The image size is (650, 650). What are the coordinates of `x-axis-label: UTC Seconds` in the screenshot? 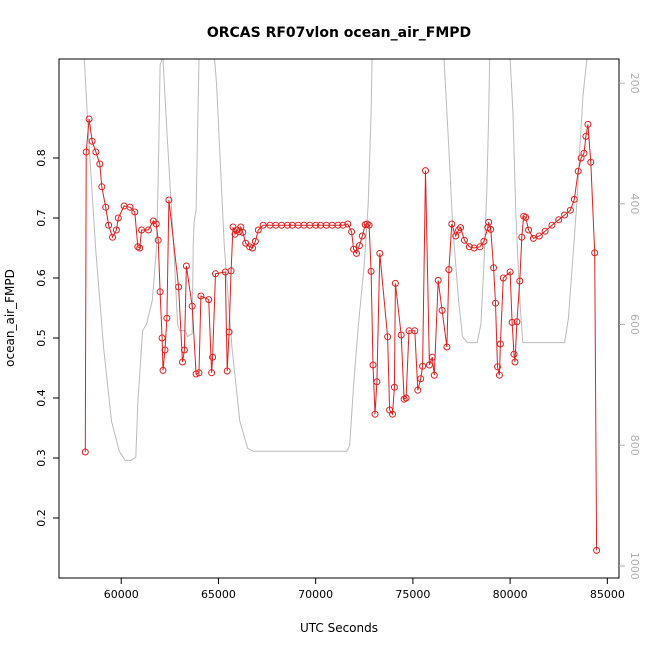 It's located at (339, 628).